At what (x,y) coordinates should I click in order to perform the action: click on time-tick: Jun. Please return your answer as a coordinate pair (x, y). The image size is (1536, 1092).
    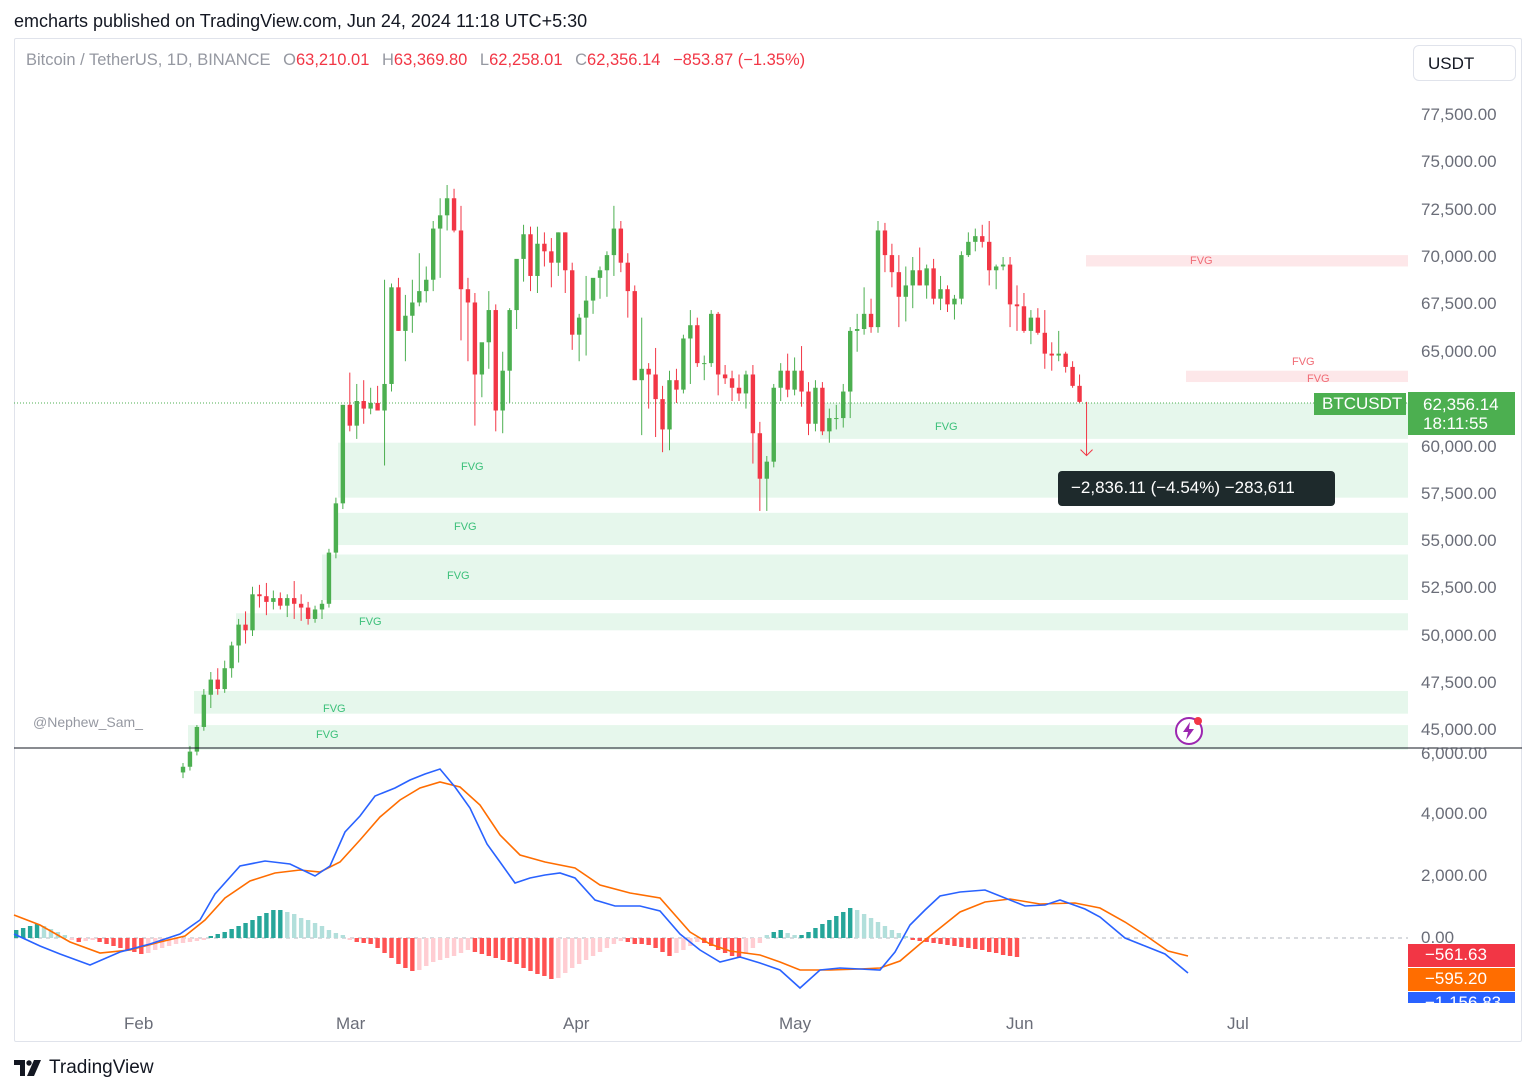
    Looking at the image, I should click on (1020, 1023).